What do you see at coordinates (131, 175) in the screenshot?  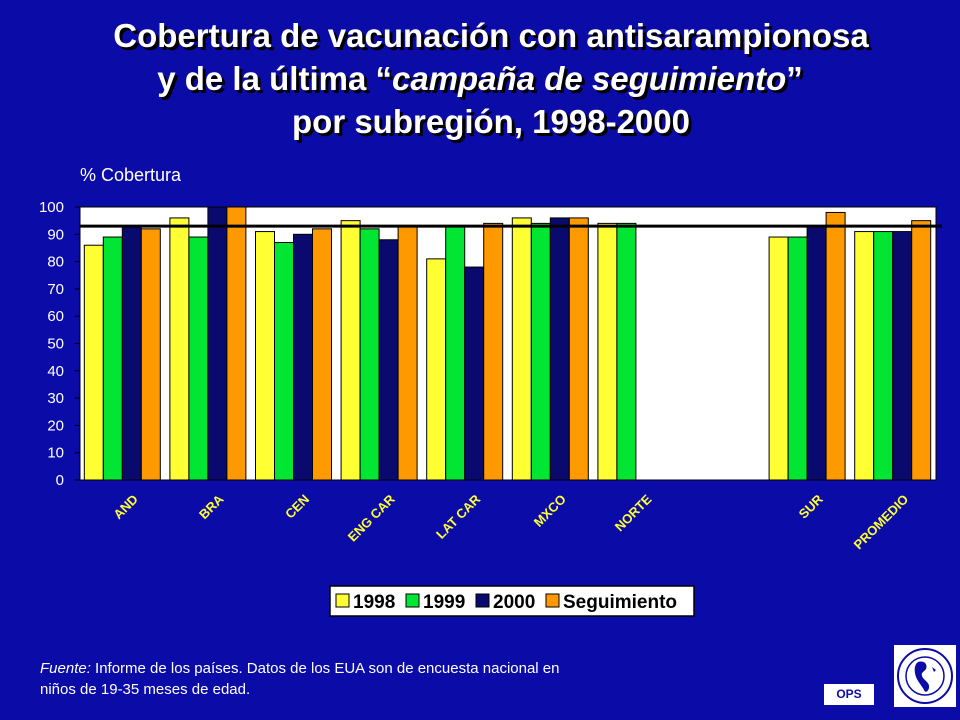 I see `y-axis-label: % Cobertura` at bounding box center [131, 175].